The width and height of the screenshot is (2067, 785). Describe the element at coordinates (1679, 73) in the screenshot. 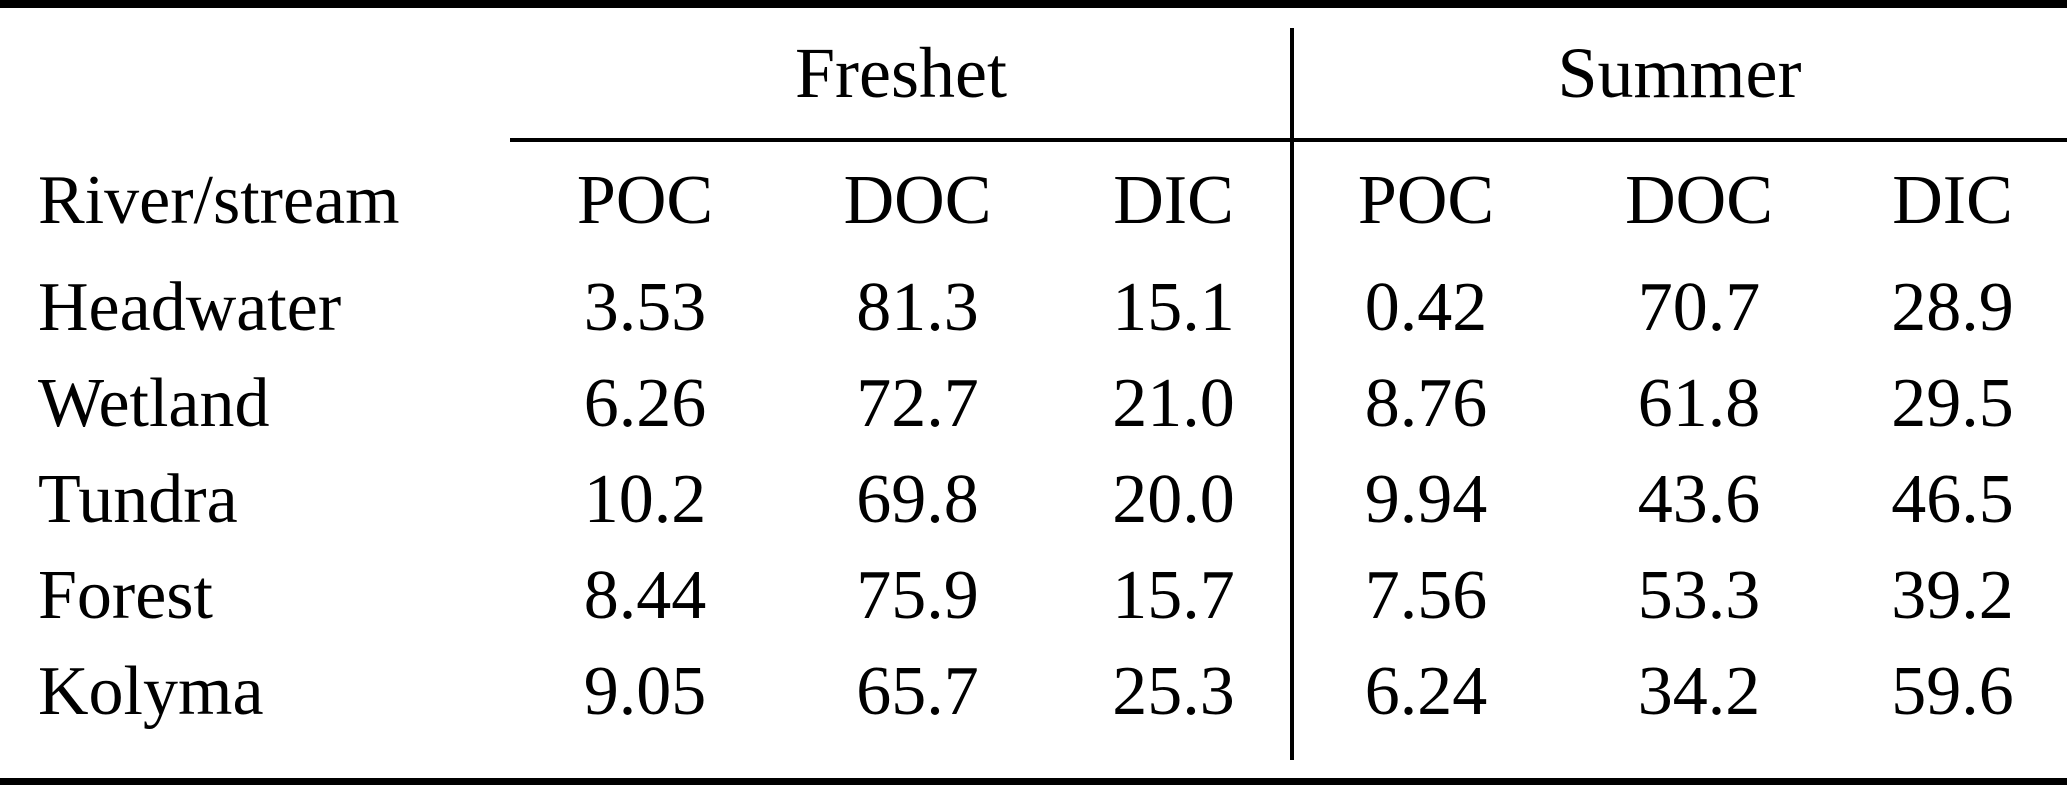

I see `group-header-summer: Summer` at that location.